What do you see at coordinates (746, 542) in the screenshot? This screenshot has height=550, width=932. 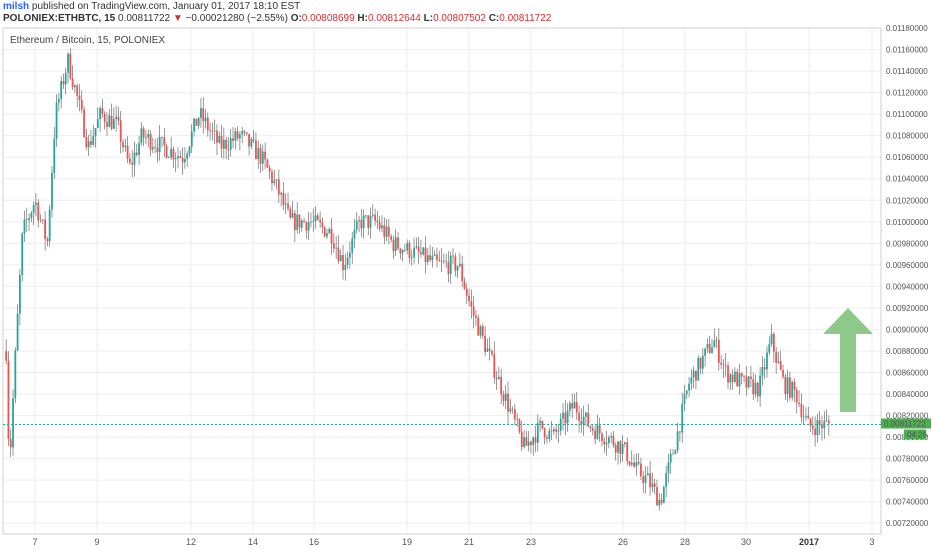 I see `x-tick-label: 30` at bounding box center [746, 542].